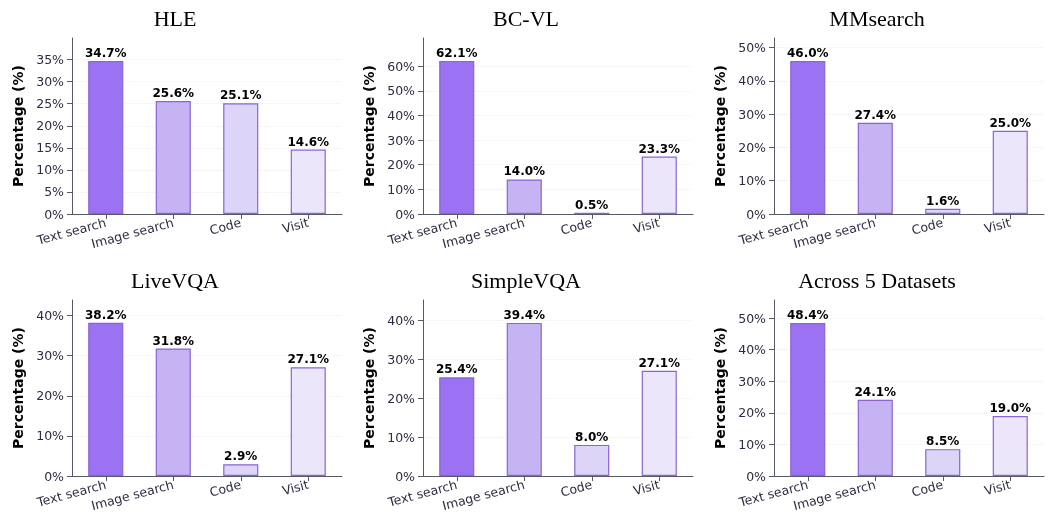  Describe the element at coordinates (659, 148) in the screenshot. I see `data-label: 23.3%` at that location.